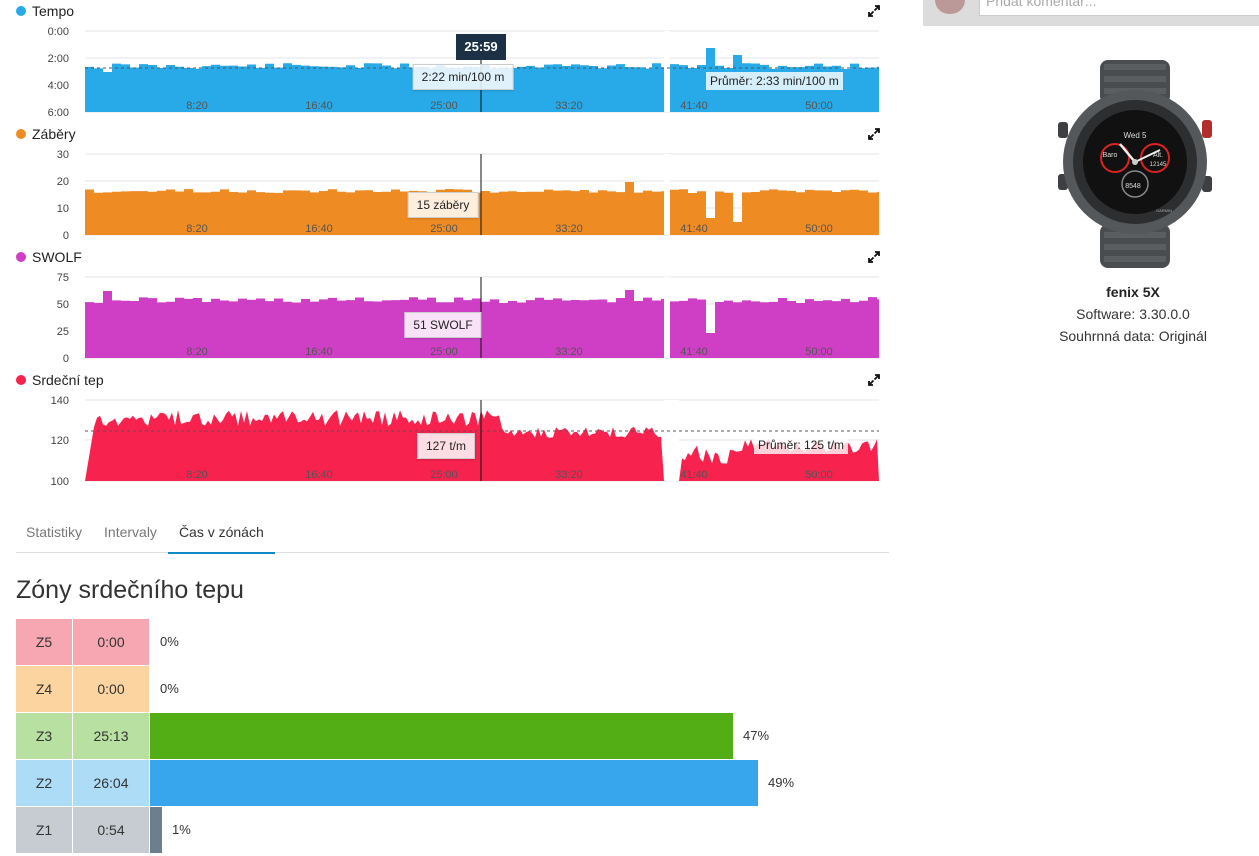  Describe the element at coordinates (781, 782) in the screenshot. I see `zone-percent: 49%` at that location.